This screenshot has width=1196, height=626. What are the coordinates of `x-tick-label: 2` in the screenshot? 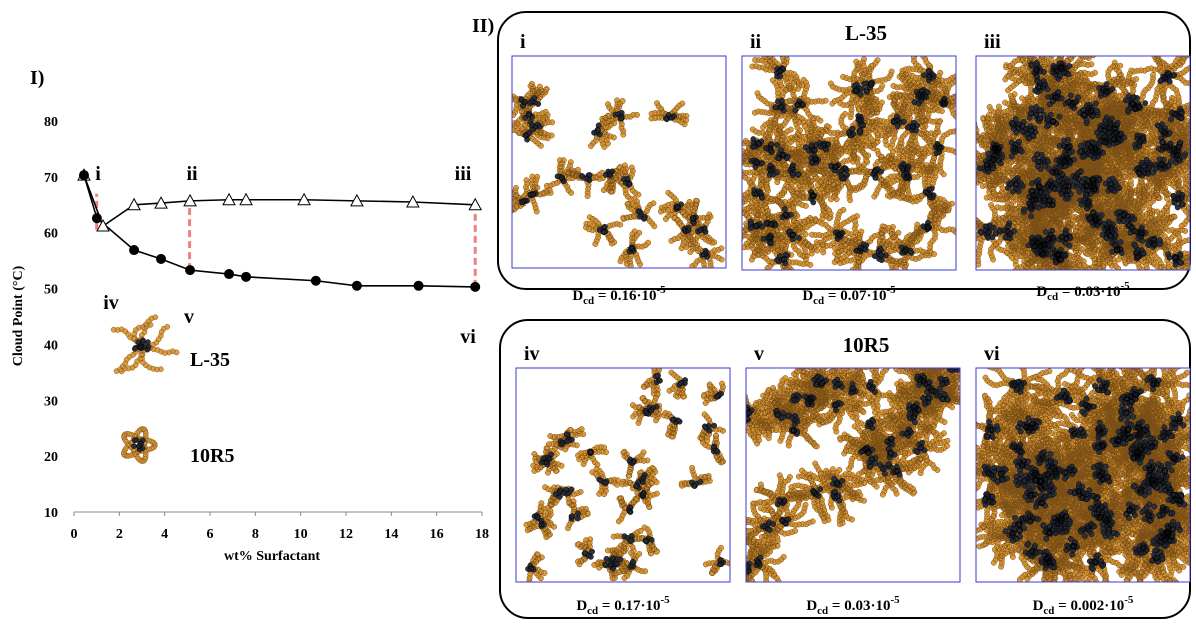 It's located at (119, 534).